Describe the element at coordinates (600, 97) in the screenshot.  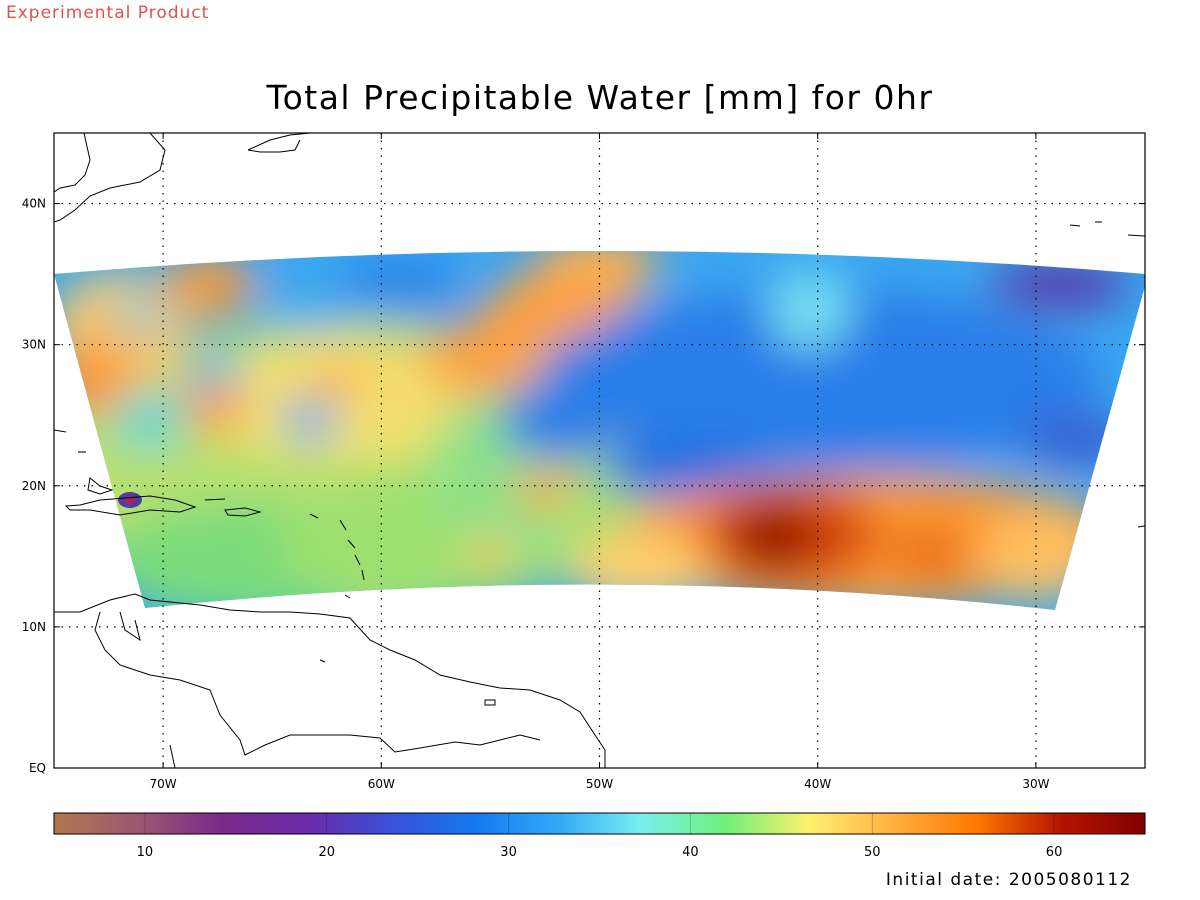
I see `map-title: Total Precipitable Water [mm] for 0hr` at that location.